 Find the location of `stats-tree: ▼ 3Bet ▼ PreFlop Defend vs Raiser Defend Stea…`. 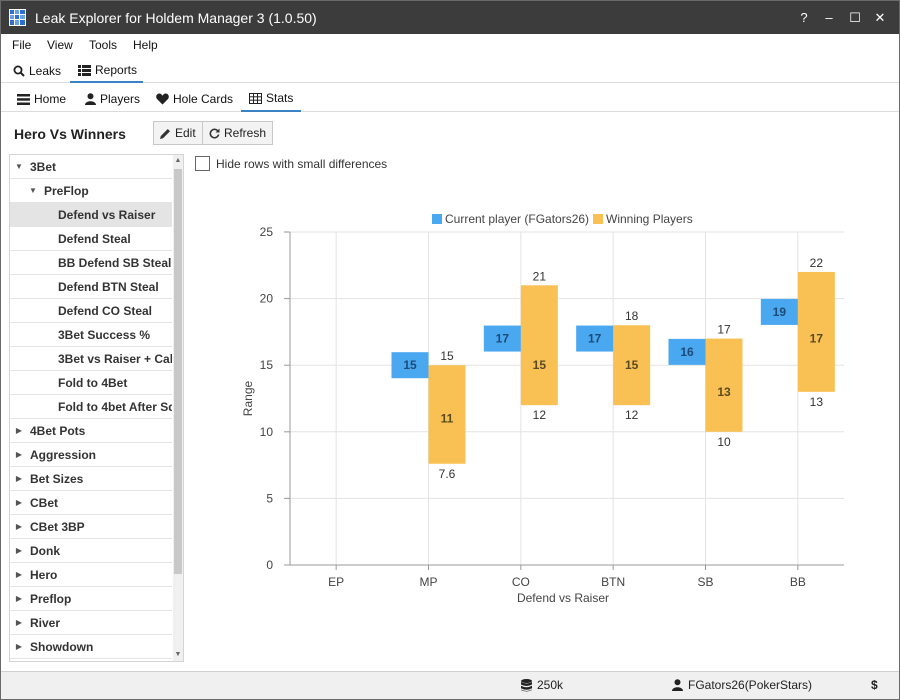

stats-tree: ▼ 3Bet ▼ PreFlop Defend vs Raiser Defend Stea… is located at coordinates (96, 408).